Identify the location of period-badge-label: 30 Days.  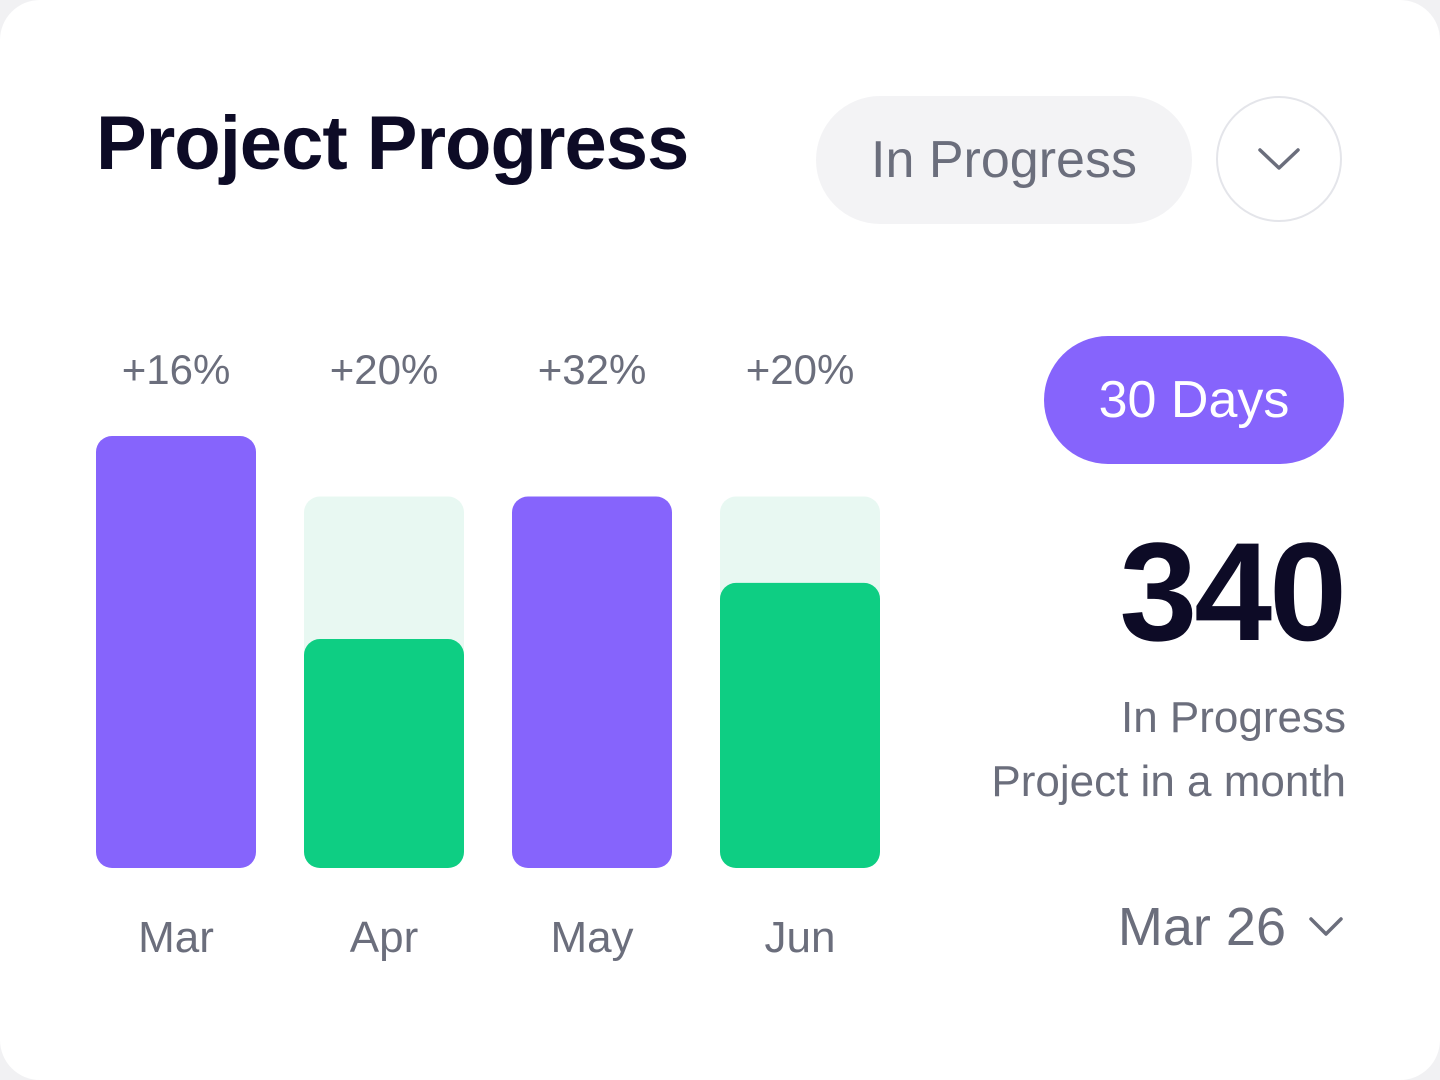
(1194, 400).